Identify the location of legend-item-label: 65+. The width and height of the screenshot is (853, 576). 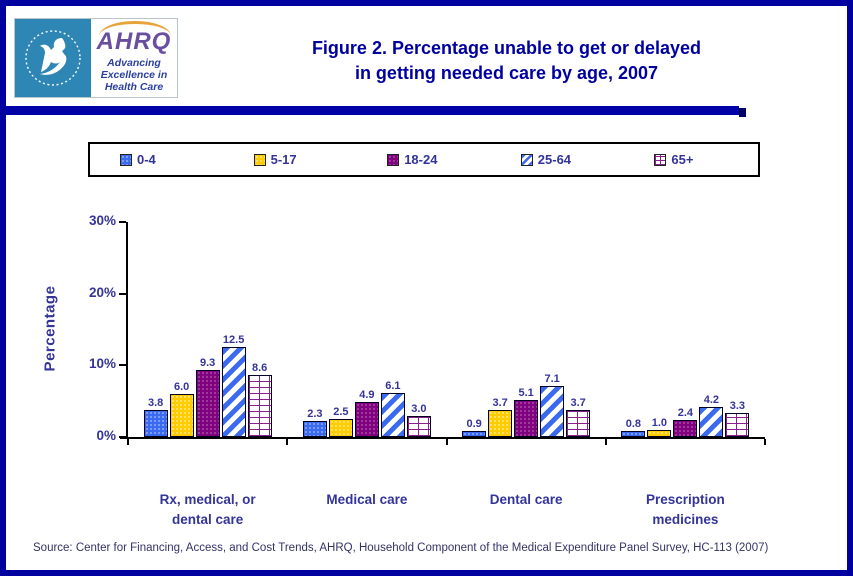
(682, 159).